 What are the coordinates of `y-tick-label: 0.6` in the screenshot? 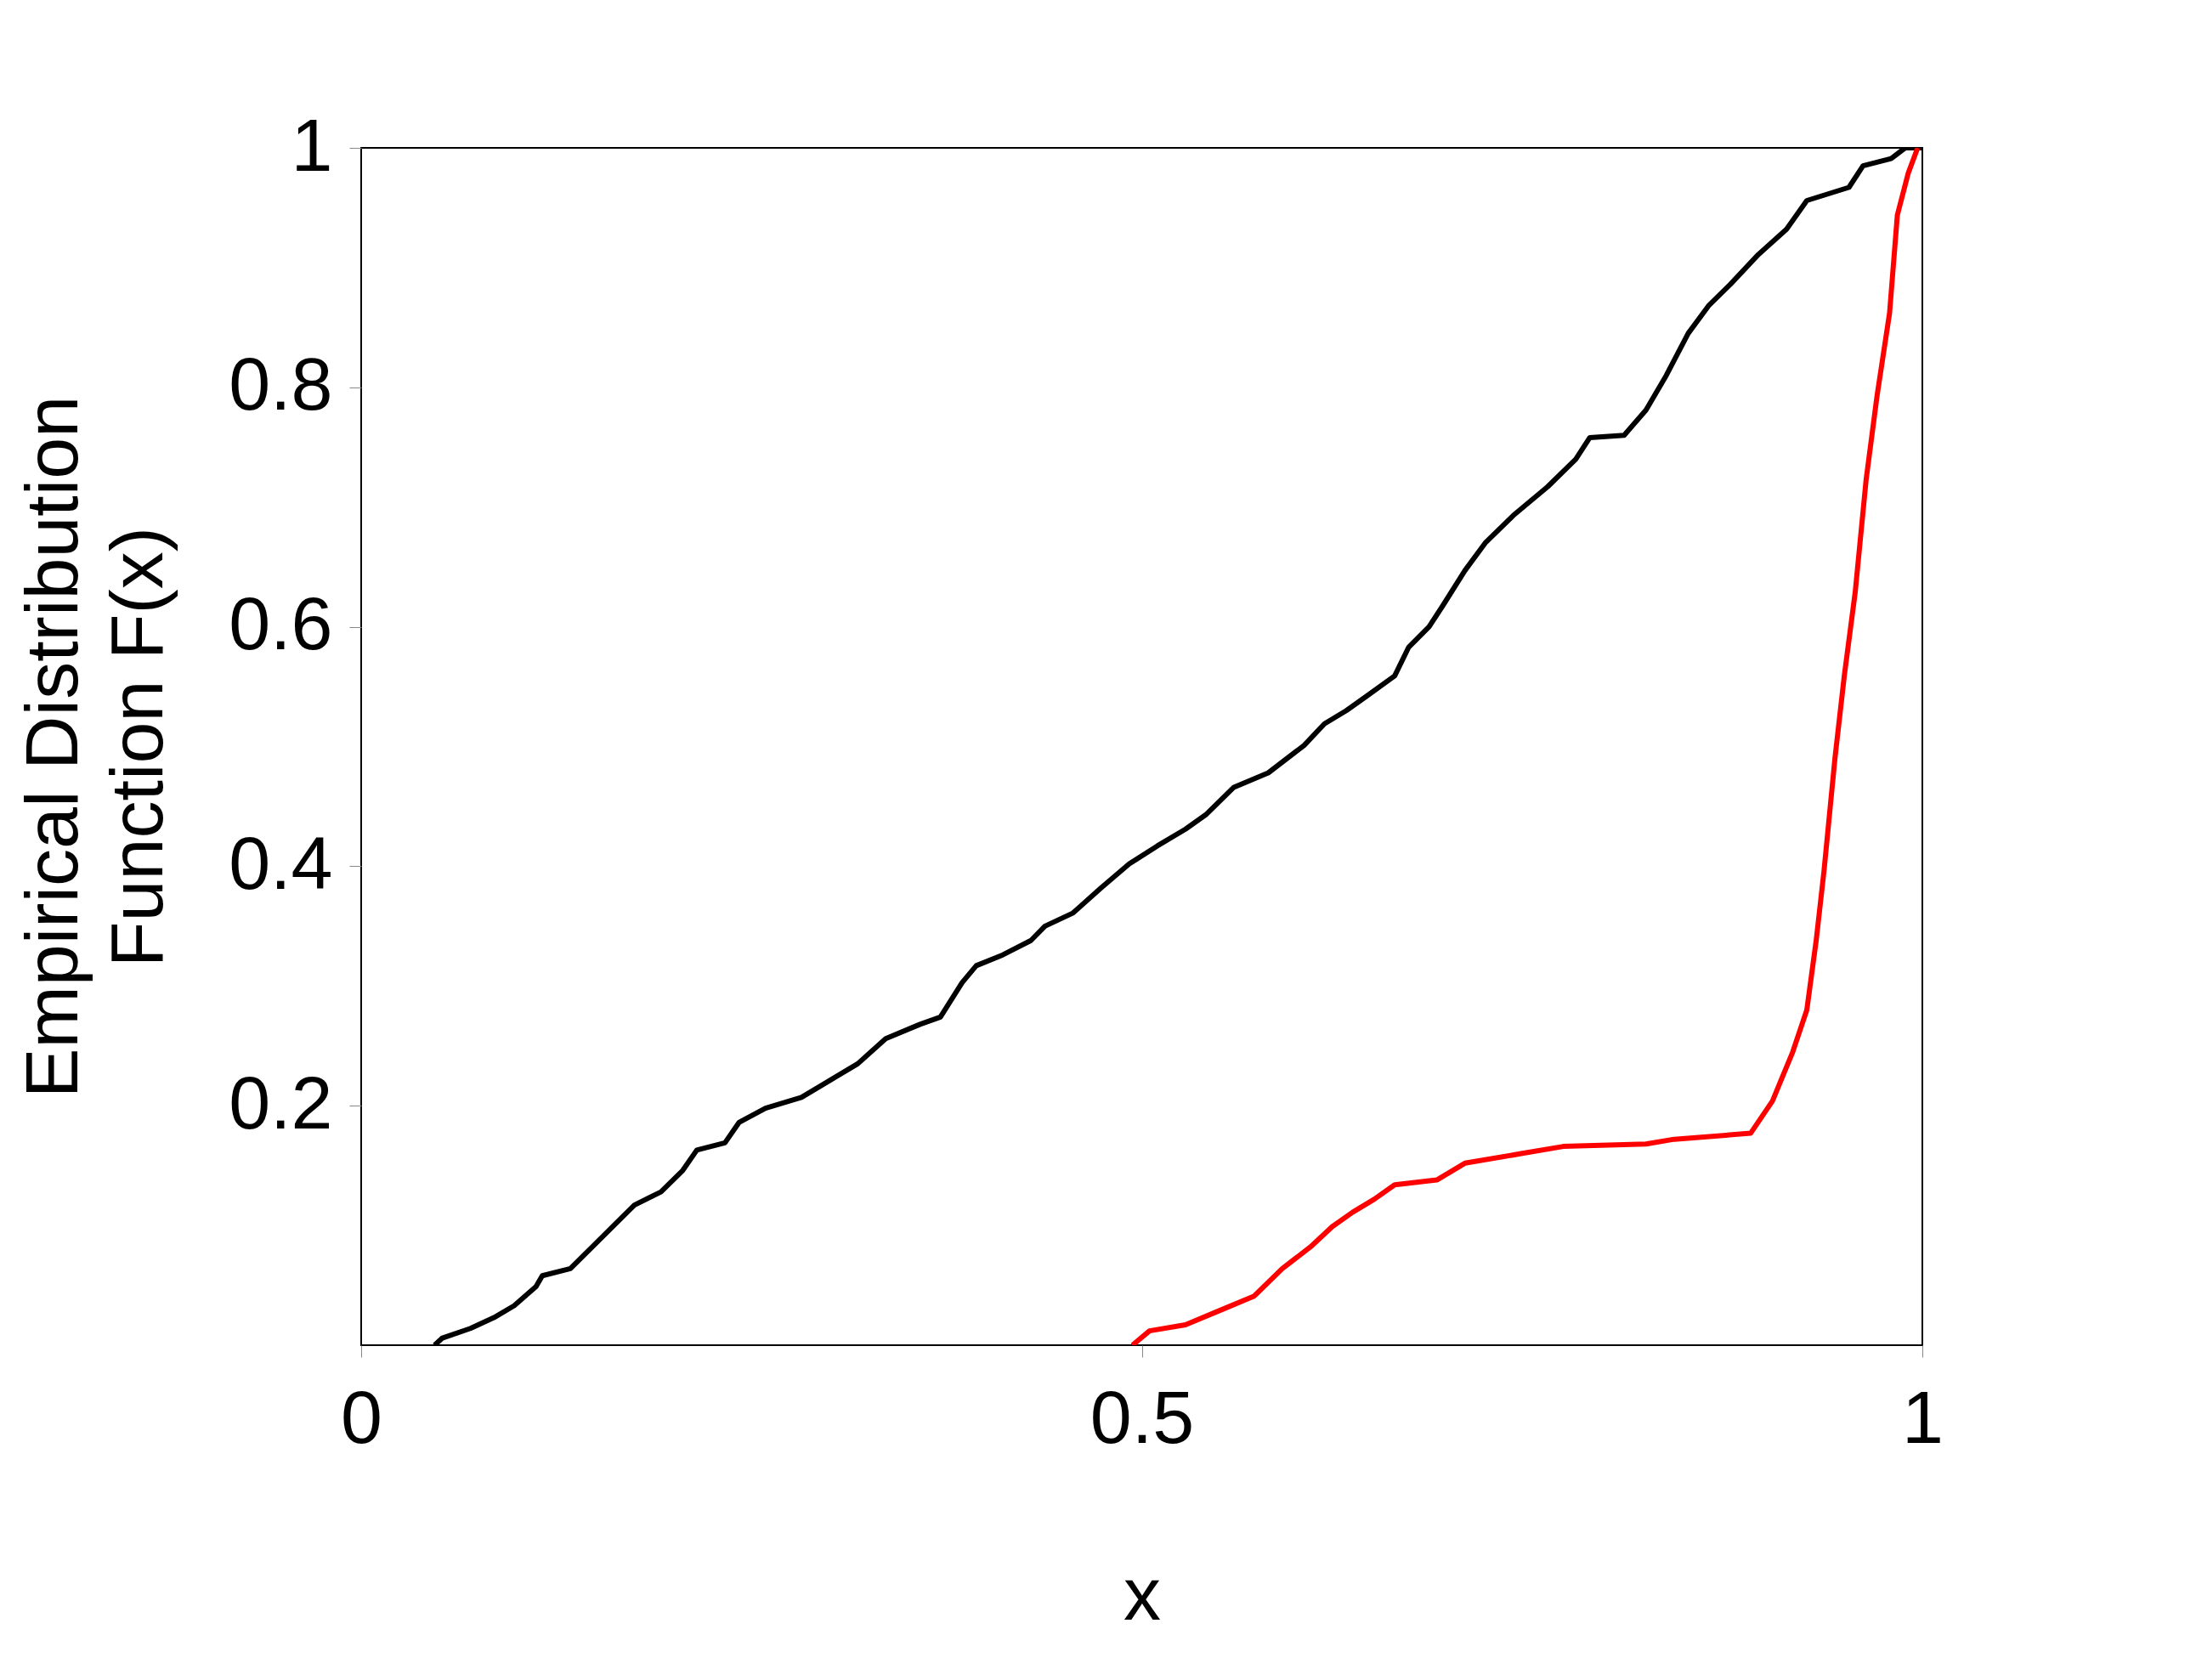 It's located at (281, 623).